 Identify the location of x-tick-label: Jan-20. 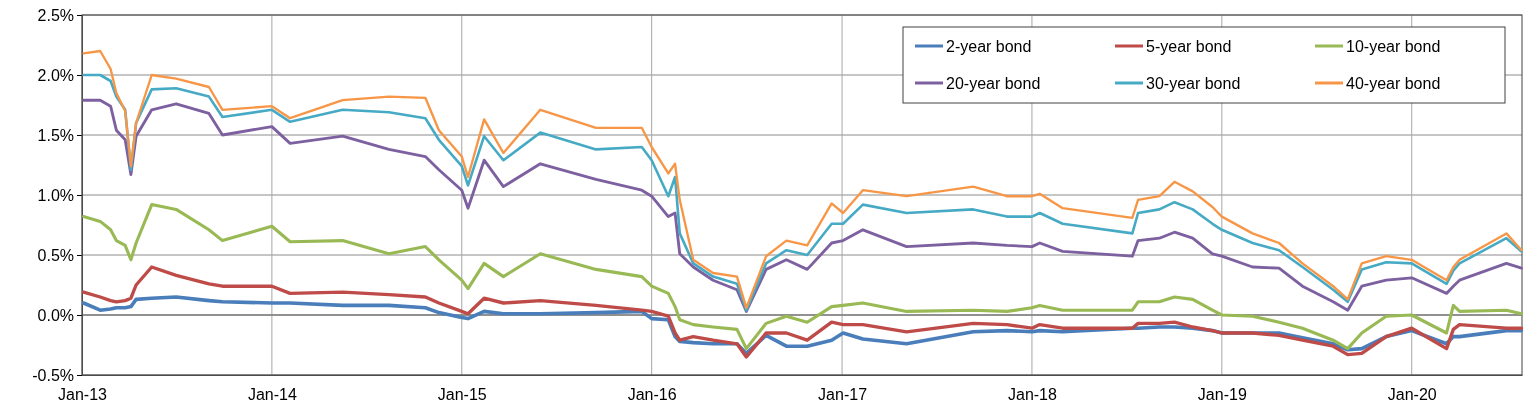
(1412, 395).